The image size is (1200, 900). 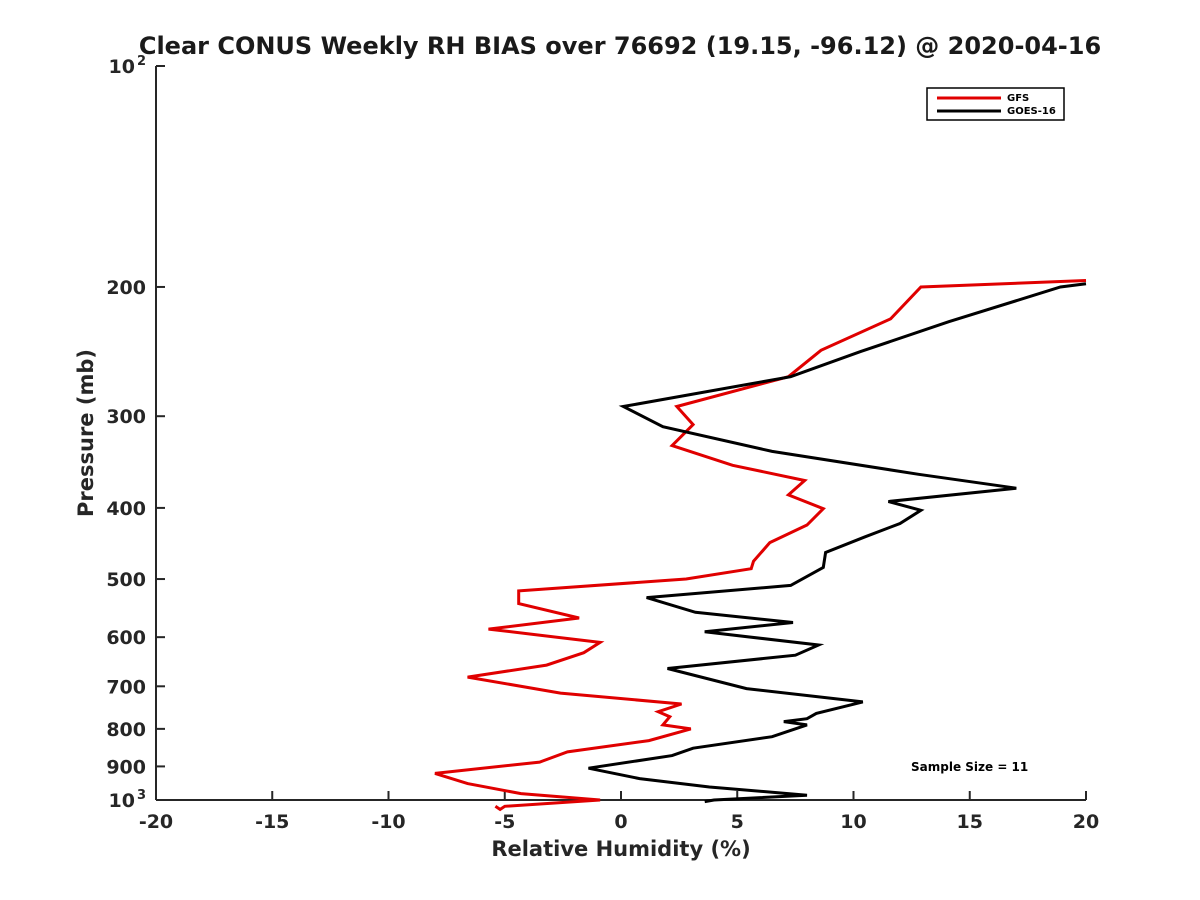 I want to click on x-tick-label: 15, so click(x=970, y=822).